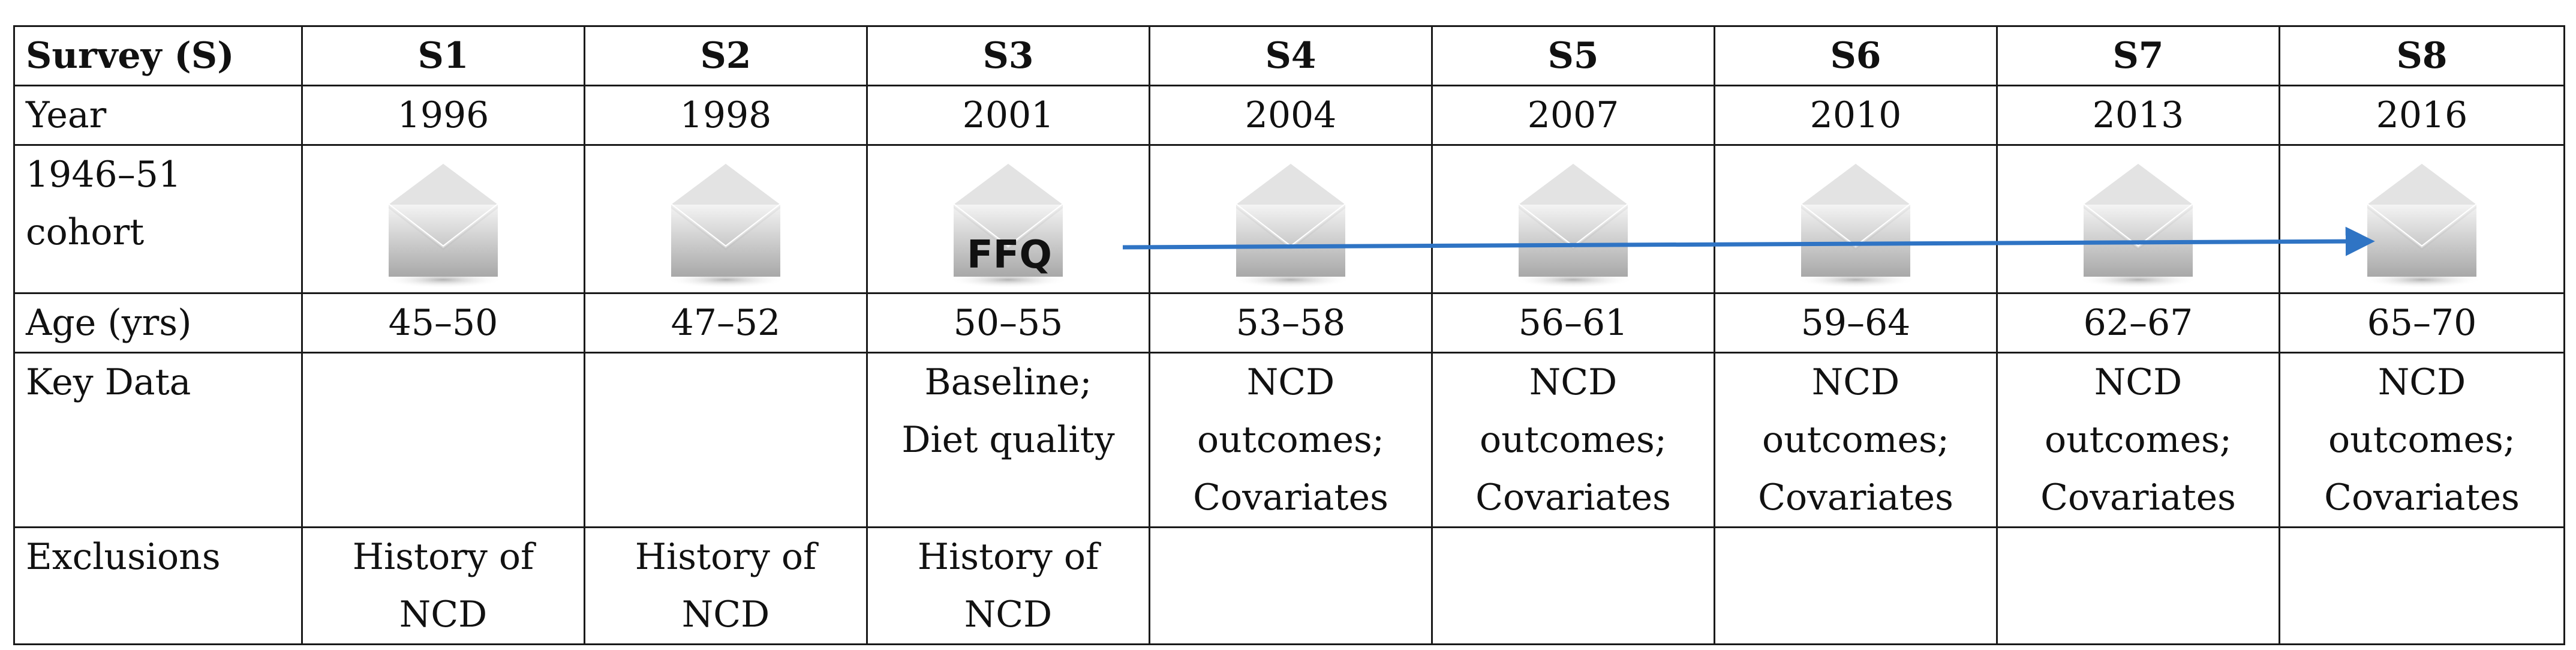  What do you see at coordinates (2422, 323) in the screenshot?
I see `age-cell: 65–70` at bounding box center [2422, 323].